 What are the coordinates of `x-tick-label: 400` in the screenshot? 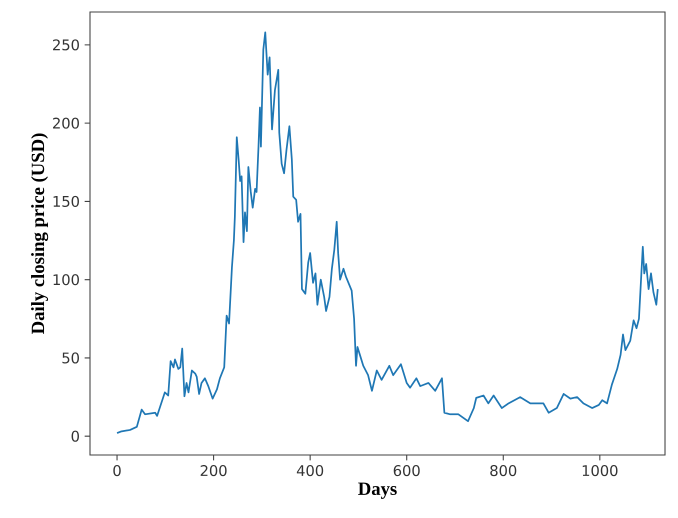 It's located at (310, 470).